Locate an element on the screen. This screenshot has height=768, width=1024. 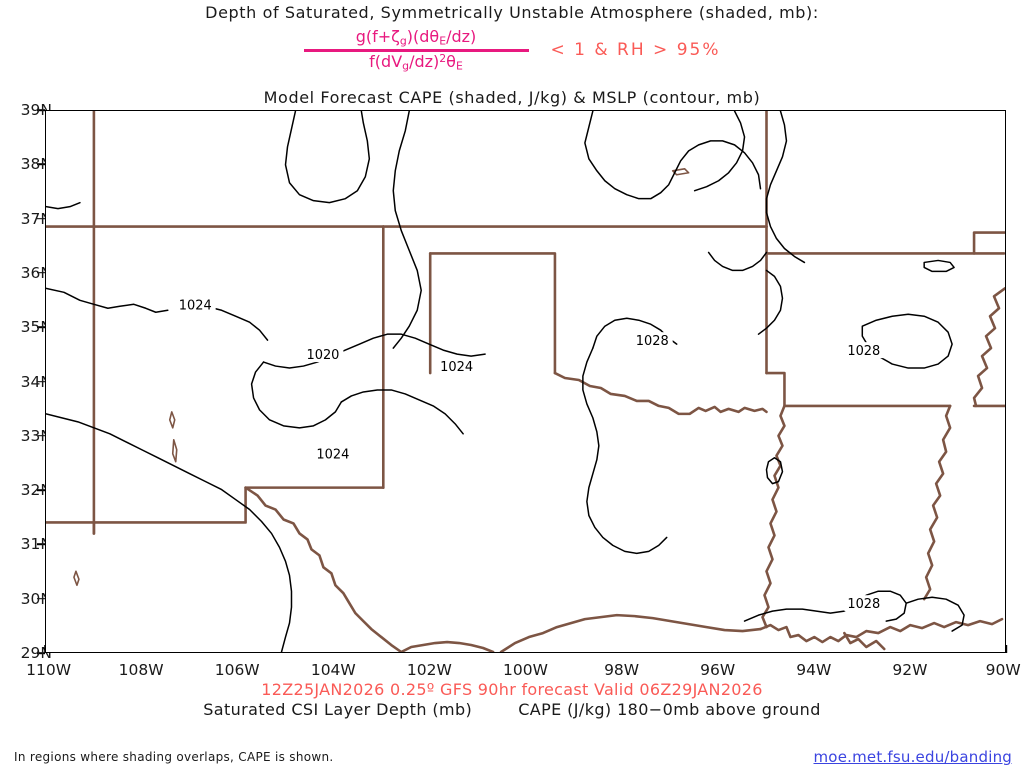
contour-mo-west is located at coordinates (785, 187).